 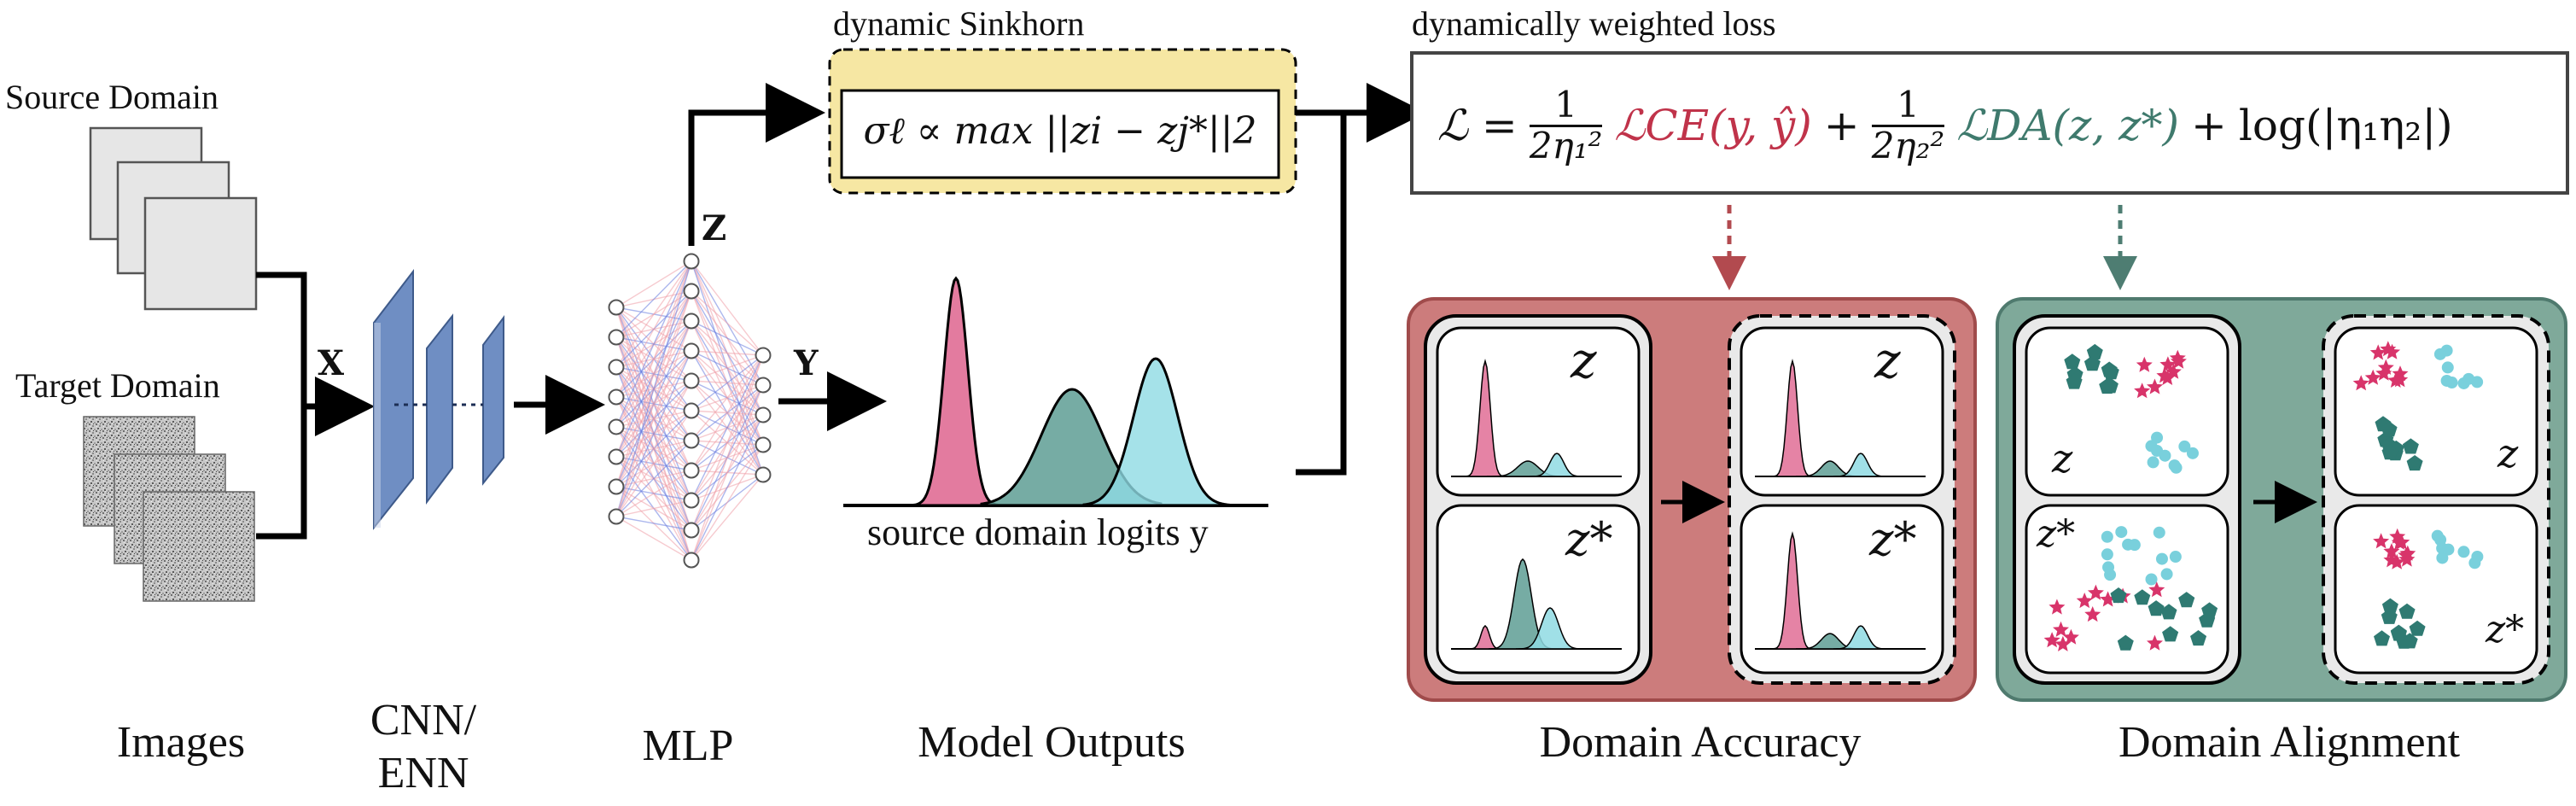 I want to click on pink-distribution, so click(x=956, y=391).